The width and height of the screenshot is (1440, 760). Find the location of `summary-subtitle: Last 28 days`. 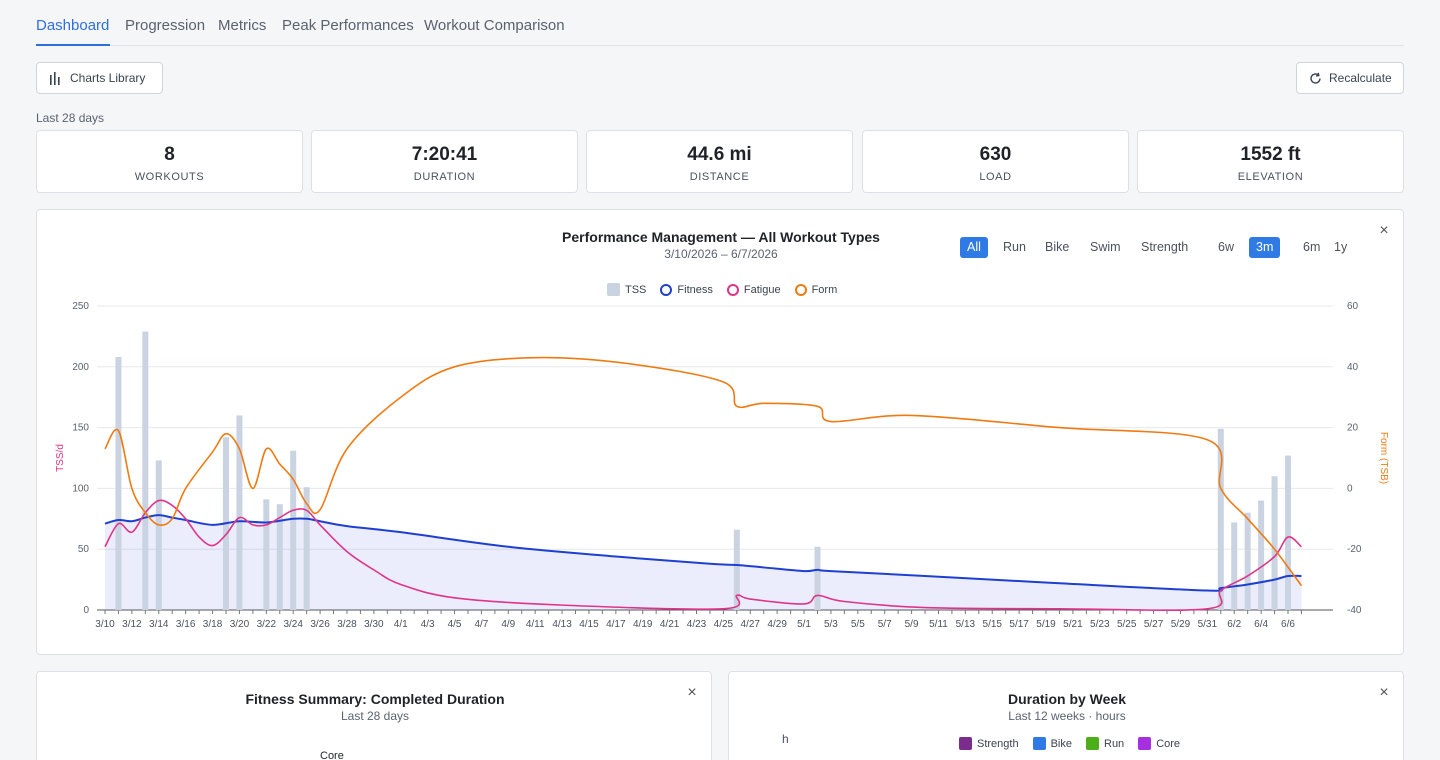

summary-subtitle: Last 28 days is located at coordinates (375, 716).